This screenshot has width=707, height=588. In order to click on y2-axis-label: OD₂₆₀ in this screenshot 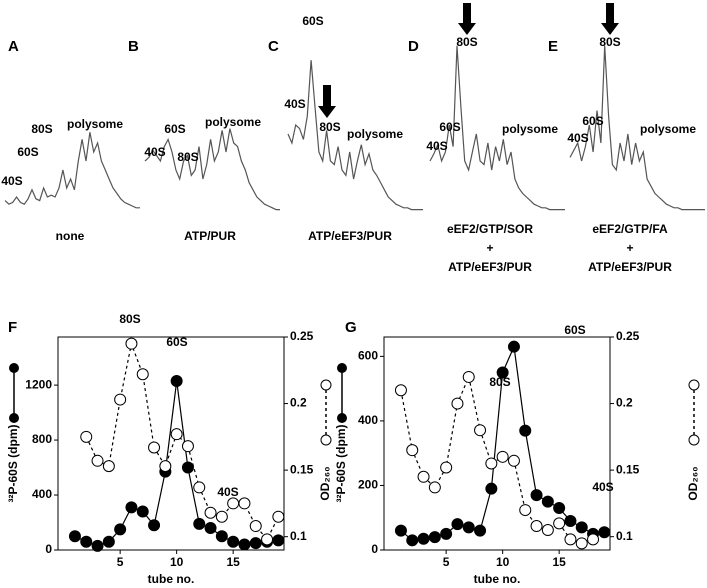, I will do `click(325, 483)`.